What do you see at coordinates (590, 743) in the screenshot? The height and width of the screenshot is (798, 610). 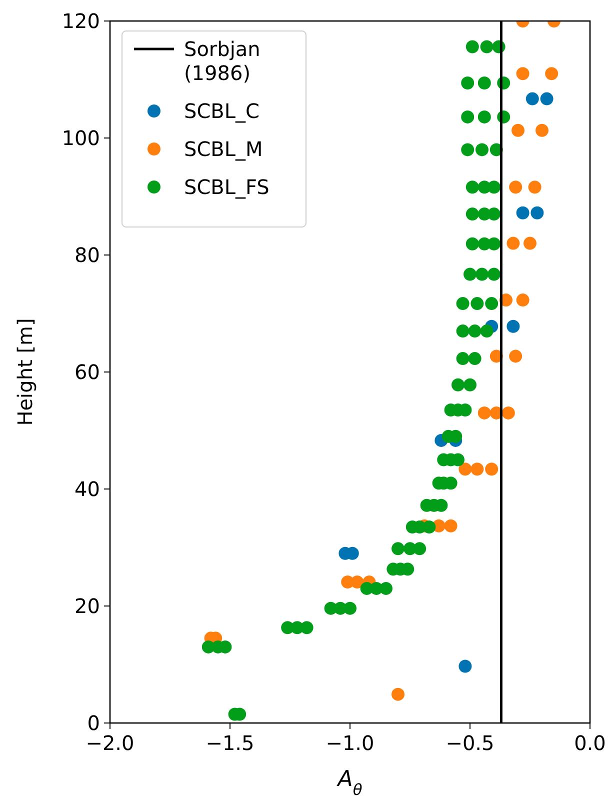 I see `x-tick-label: 0.0` at bounding box center [590, 743].